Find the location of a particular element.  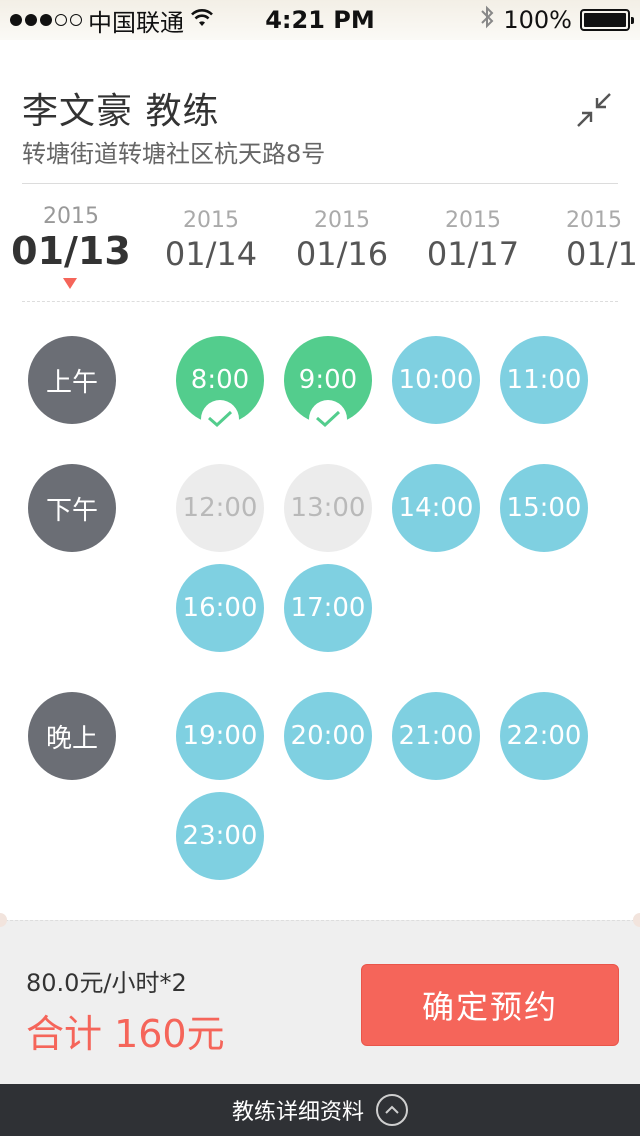

date-item-0113: 2015 01/13 is located at coordinates (71, 238).